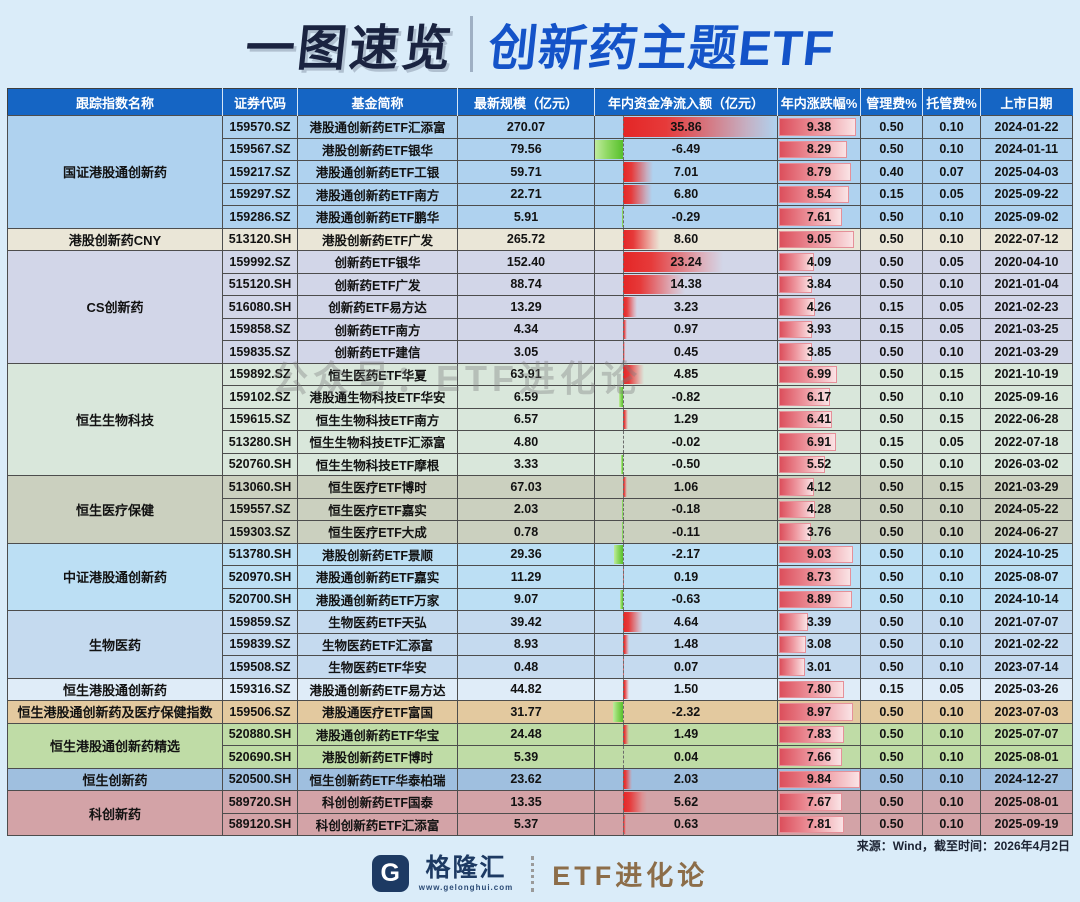 This screenshot has height=902, width=1080. What do you see at coordinates (260, 824) in the screenshot?
I see `cell-value: 589120.SH` at bounding box center [260, 824].